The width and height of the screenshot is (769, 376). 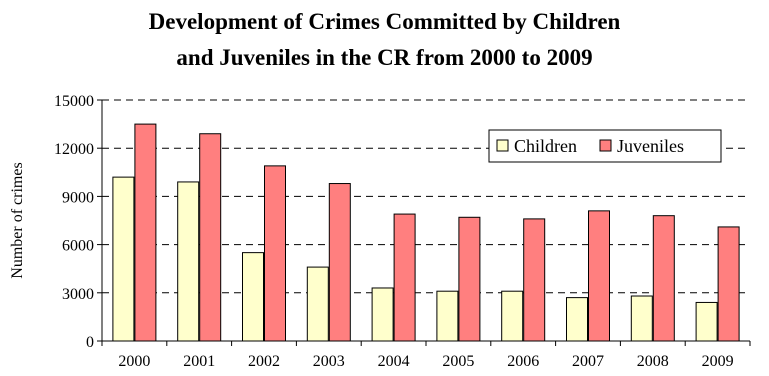 What do you see at coordinates (425, 361) in the screenshot?
I see `x-tick-labels: 2000 2001 2002 2003 2004 2005 2006 2007 2008 2009` at bounding box center [425, 361].